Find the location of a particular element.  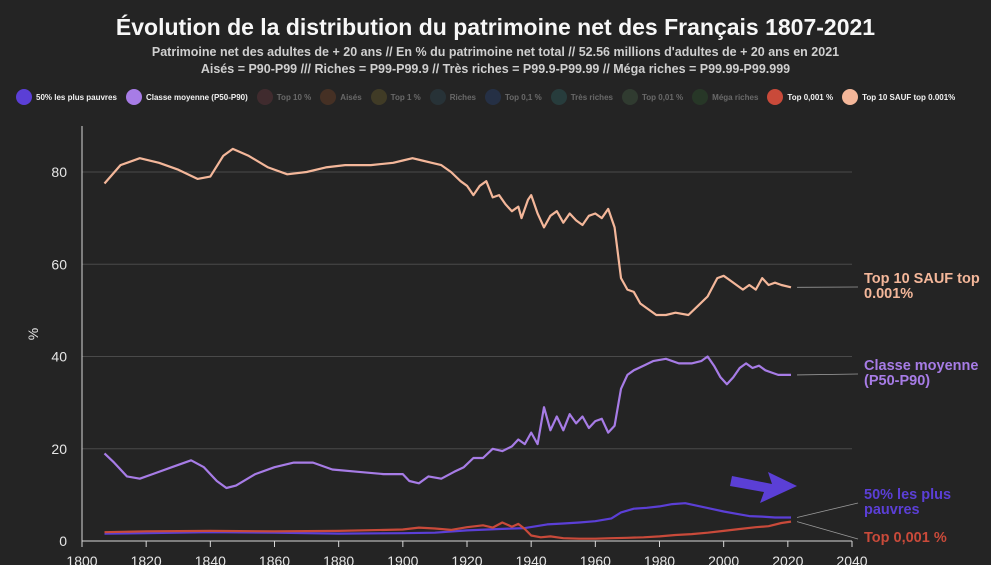

legend-label: Aisés is located at coordinates (351, 97).